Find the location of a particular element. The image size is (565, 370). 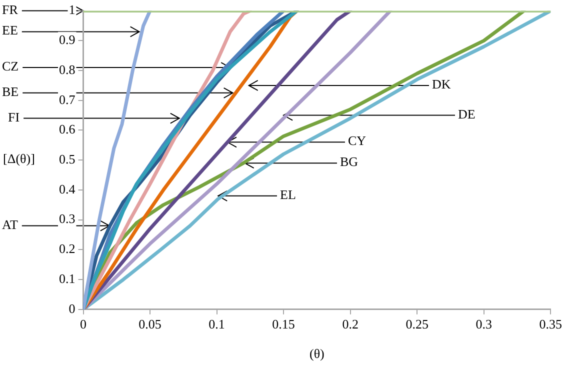

y-tick-label: 0.6 is located at coordinates (67, 129).